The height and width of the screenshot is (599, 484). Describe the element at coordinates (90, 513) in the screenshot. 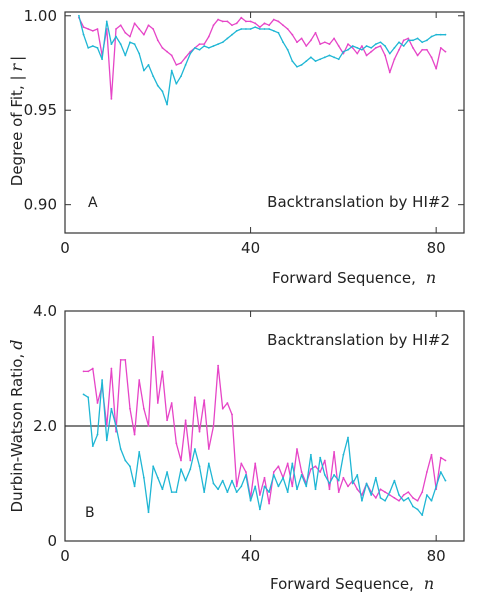

I see `panel-label: B` at that location.